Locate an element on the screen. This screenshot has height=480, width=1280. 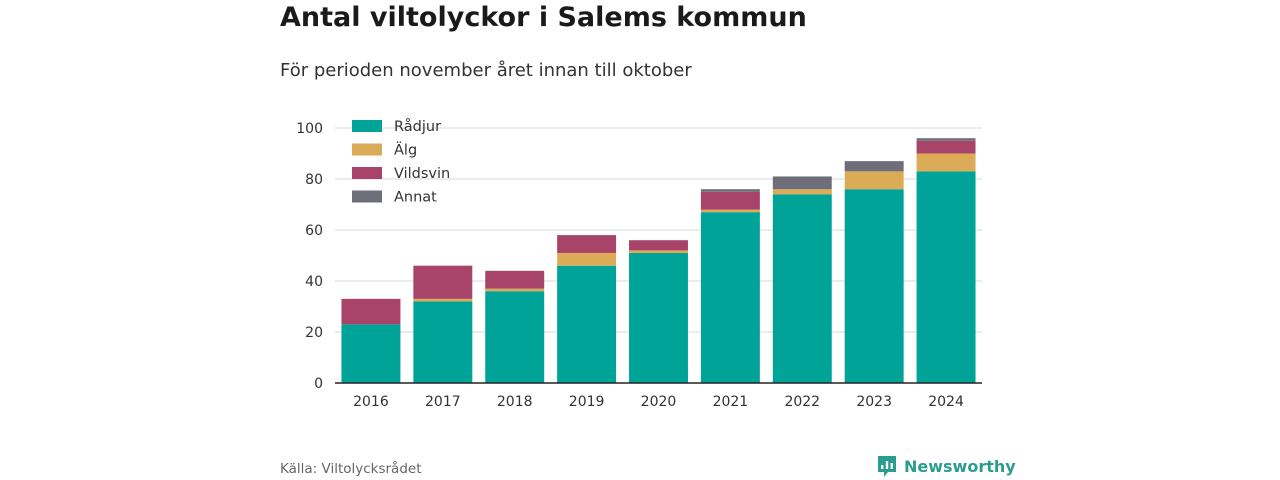
x-tick-label: 2023 is located at coordinates (874, 402).